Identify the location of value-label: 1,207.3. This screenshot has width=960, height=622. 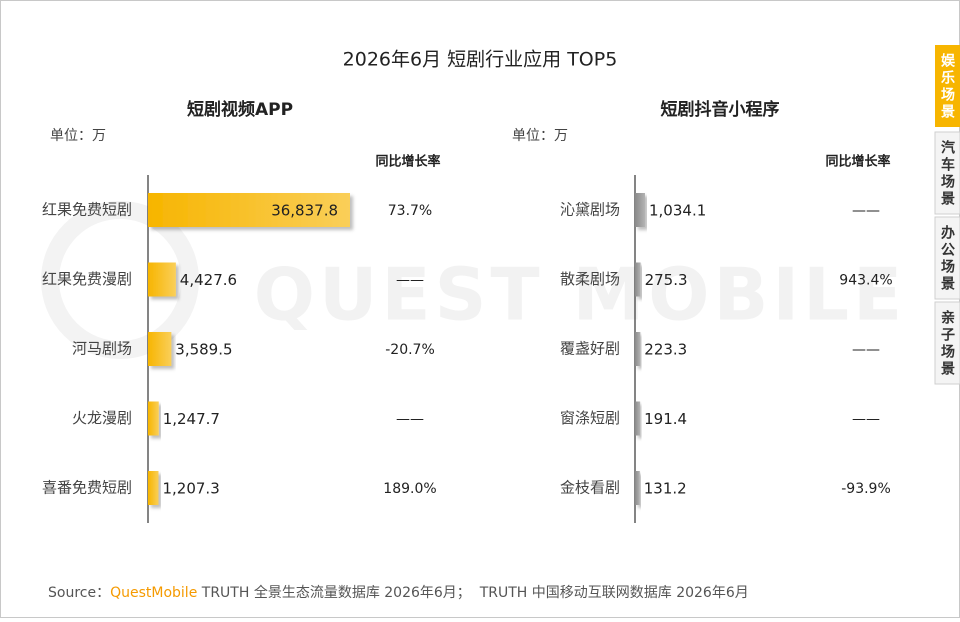
(190, 489).